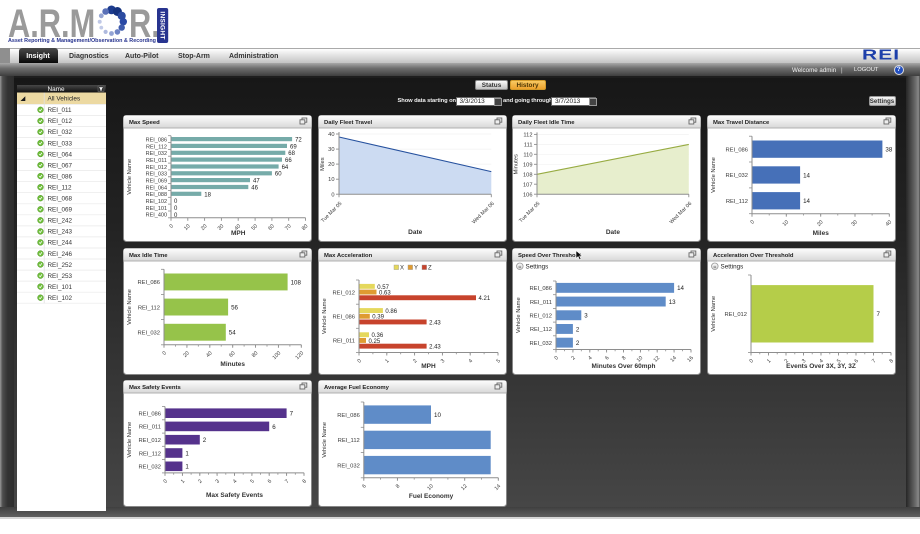 This screenshot has width=920, height=534. Describe the element at coordinates (161, 25) in the screenshot. I see `svg-text: INSIGHT` at that location.